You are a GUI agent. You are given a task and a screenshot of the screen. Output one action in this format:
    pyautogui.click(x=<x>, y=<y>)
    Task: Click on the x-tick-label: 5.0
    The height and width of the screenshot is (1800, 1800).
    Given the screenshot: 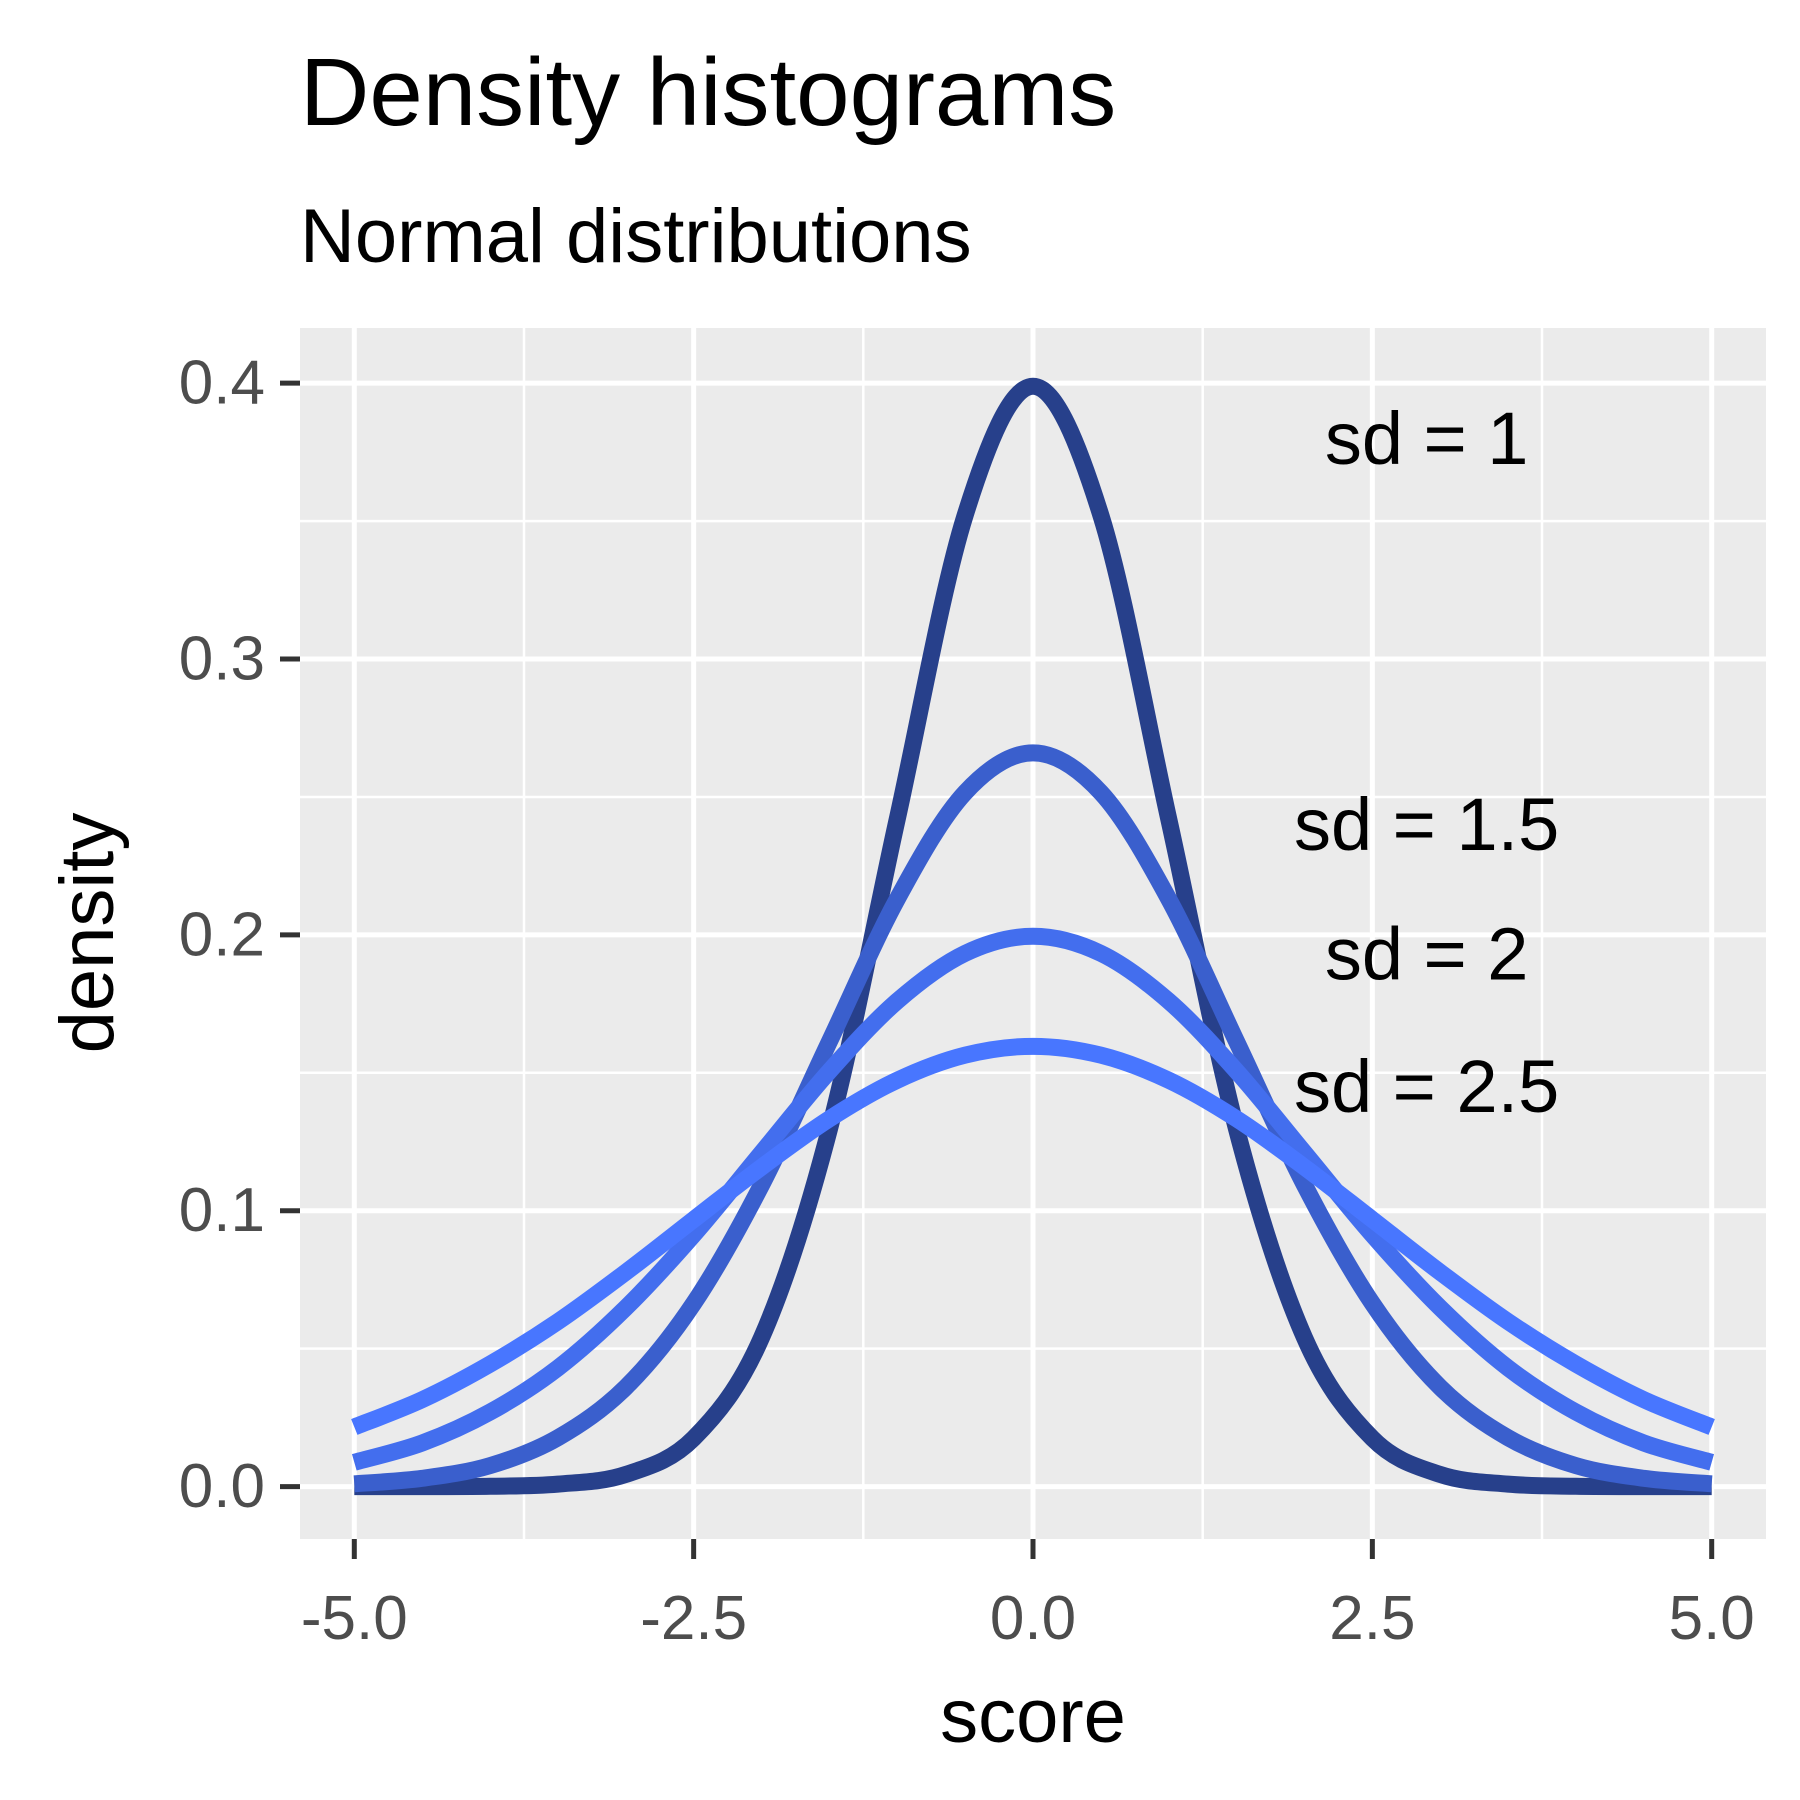 What is the action you would take?
    pyautogui.click(x=1712, y=1618)
    